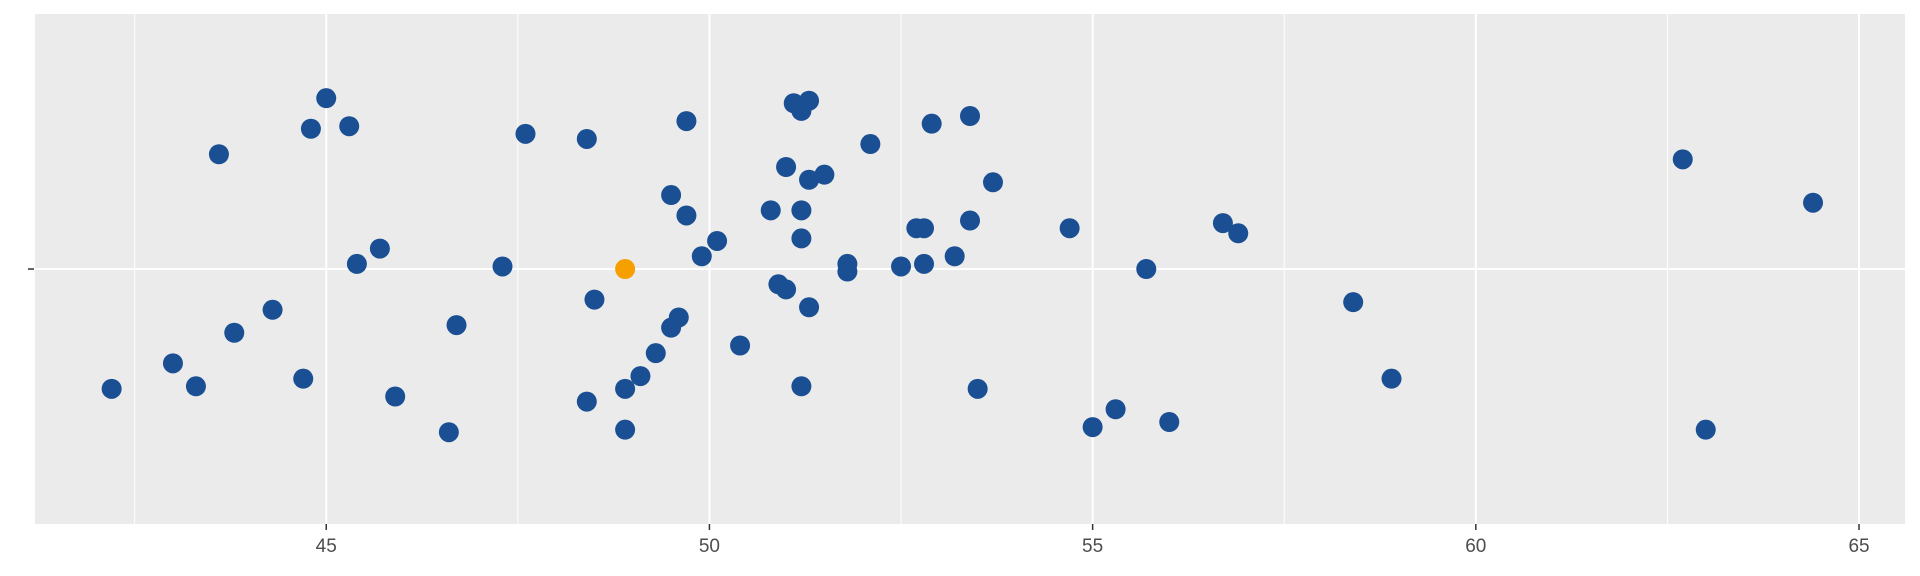 This screenshot has height=576, width=1920. What do you see at coordinates (625, 269) in the screenshot?
I see `highlight-point` at bounding box center [625, 269].